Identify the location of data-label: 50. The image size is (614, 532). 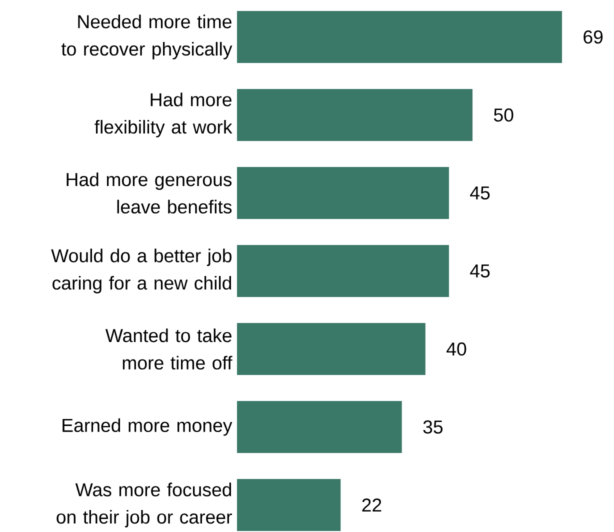
(504, 115).